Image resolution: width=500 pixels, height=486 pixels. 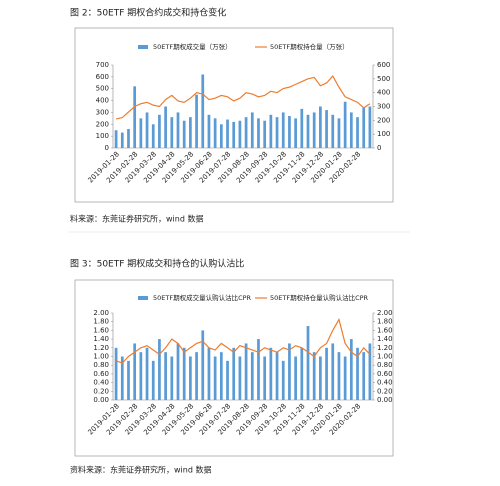 I want to click on y2-tick-label: 1.20, so click(x=385, y=348).